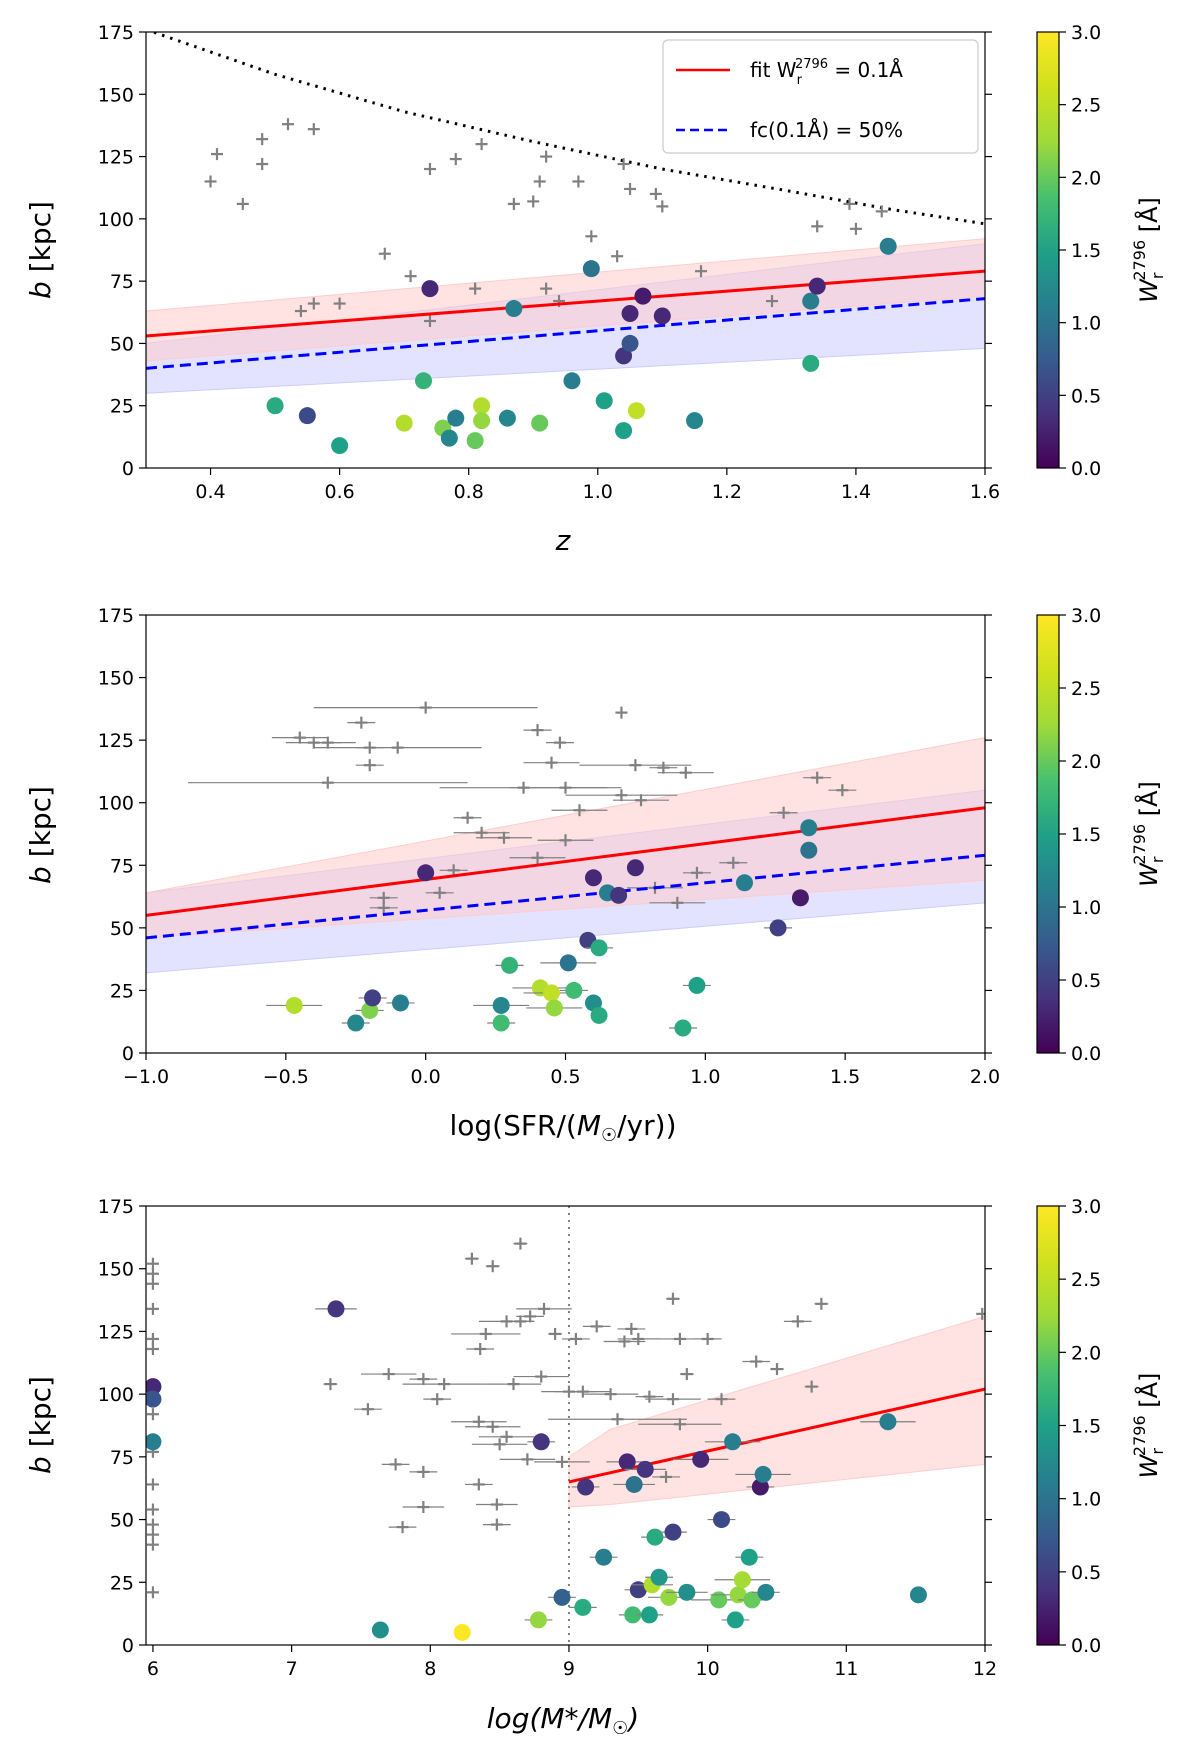 Image resolution: width=1200 pixels, height=1759 pixels. Describe the element at coordinates (1101, 835) in the screenshot. I see `colorbar-2: 0.0 0.5 1.0 1.5 2.0 2.5 3.0 Wr2796 [Å]` at that location.